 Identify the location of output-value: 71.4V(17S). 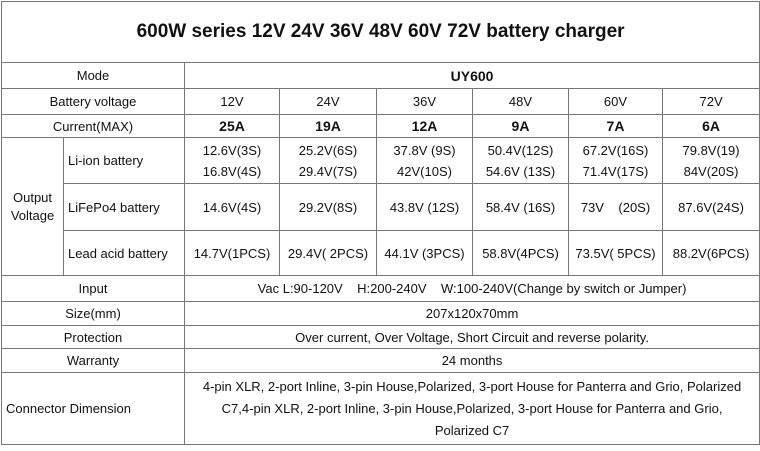
(615, 171).